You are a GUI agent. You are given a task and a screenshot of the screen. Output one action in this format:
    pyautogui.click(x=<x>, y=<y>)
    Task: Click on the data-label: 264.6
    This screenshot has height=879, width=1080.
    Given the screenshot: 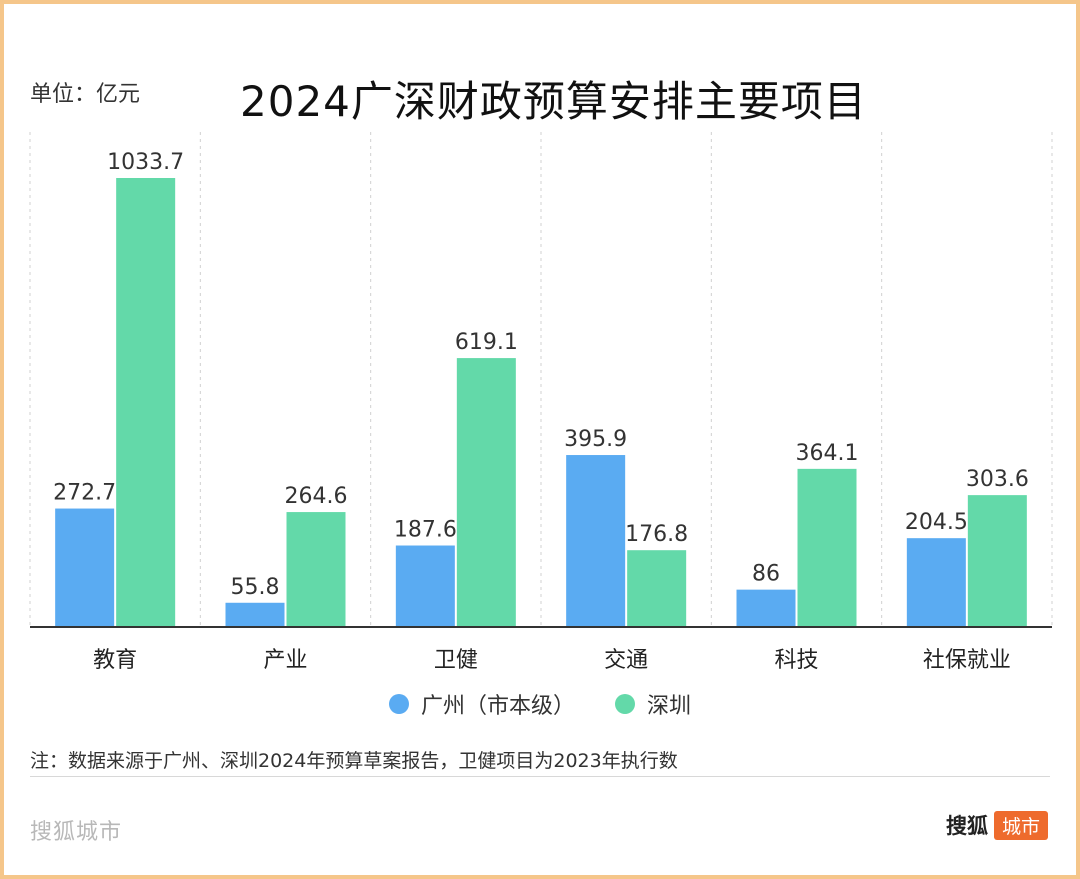 What is the action you would take?
    pyautogui.click(x=316, y=496)
    